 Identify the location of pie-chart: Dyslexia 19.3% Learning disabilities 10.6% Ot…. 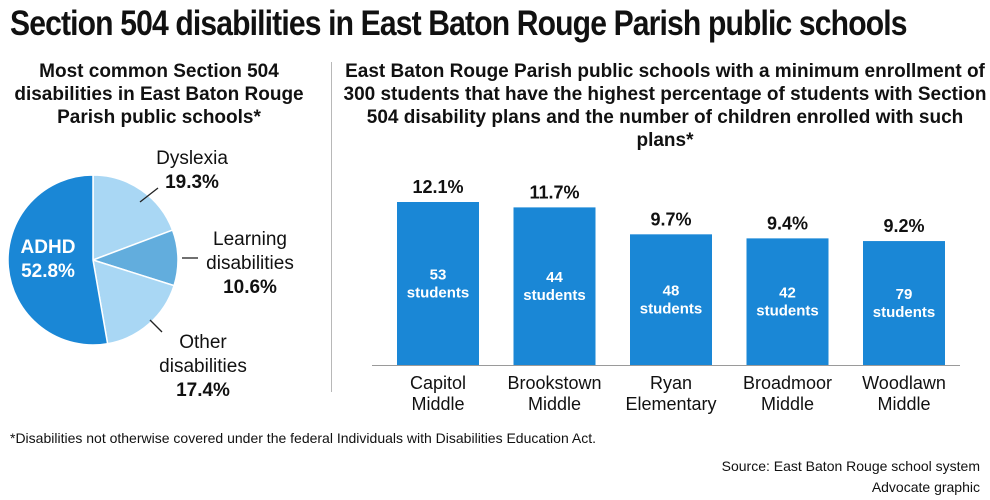
(150, 274).